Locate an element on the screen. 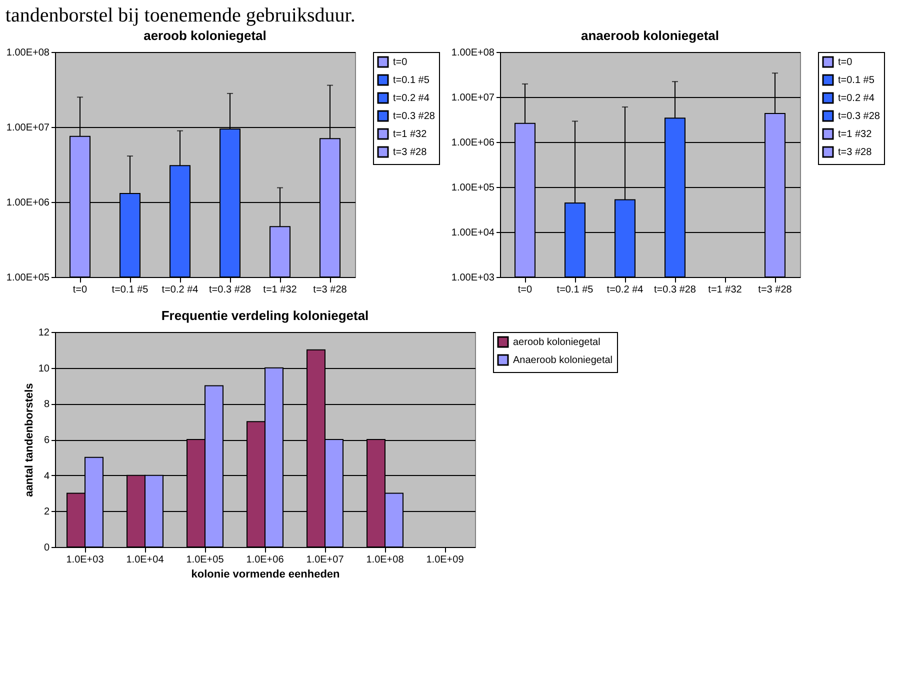 The height and width of the screenshot is (681, 911). y-tick-label: 6 is located at coordinates (47, 440).